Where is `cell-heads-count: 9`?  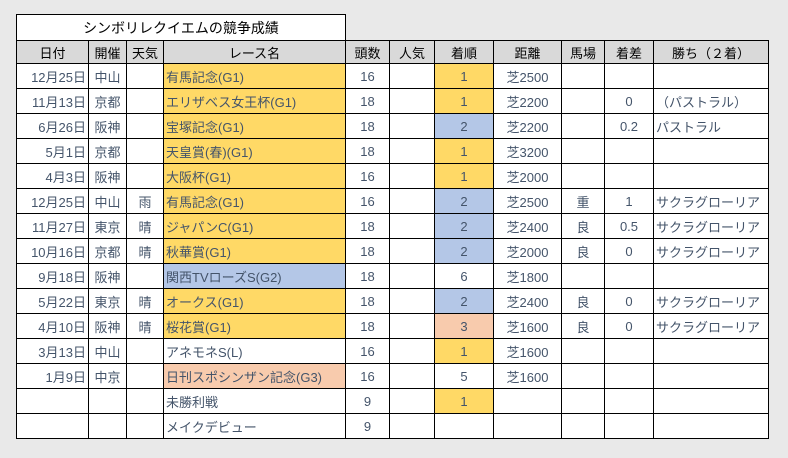 cell-heads-count: 9 is located at coordinates (367, 401).